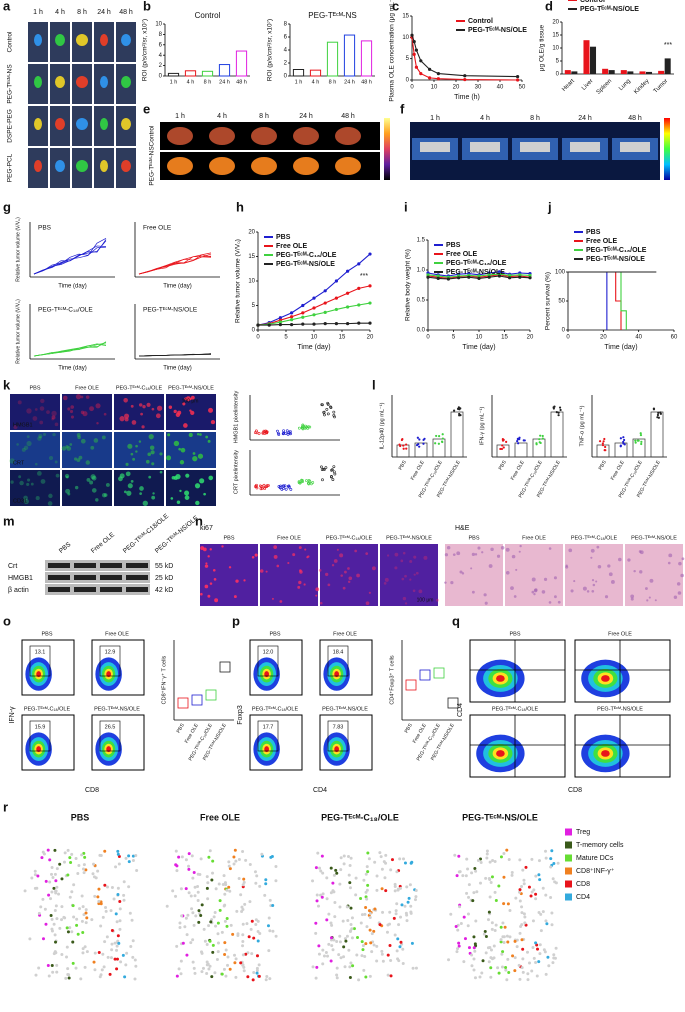  What do you see at coordinates (161, 45) in the screenshot?
I see `y-tick-label: 6` at bounding box center [161, 45].